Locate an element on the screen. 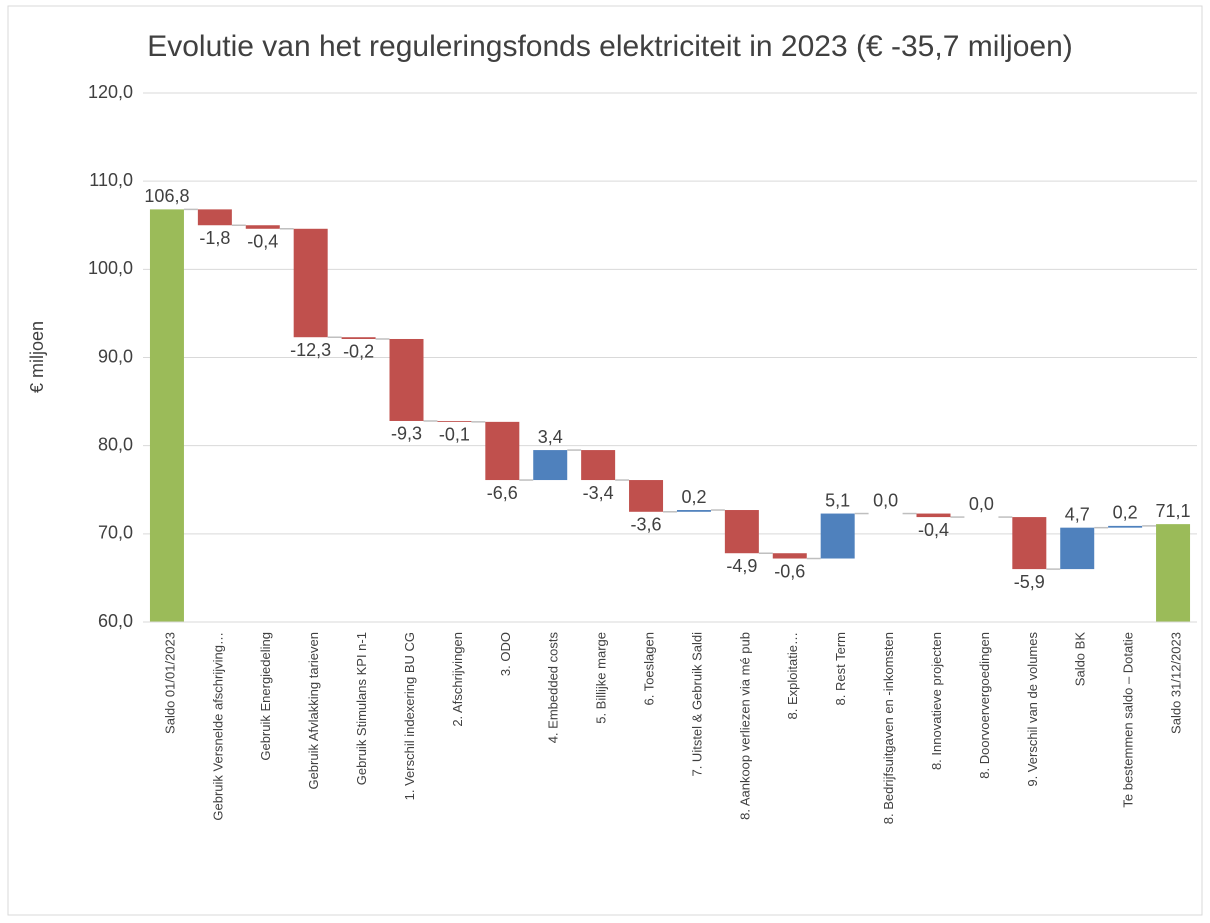  x-tick-label: Saldo BK is located at coordinates (1080, 659).